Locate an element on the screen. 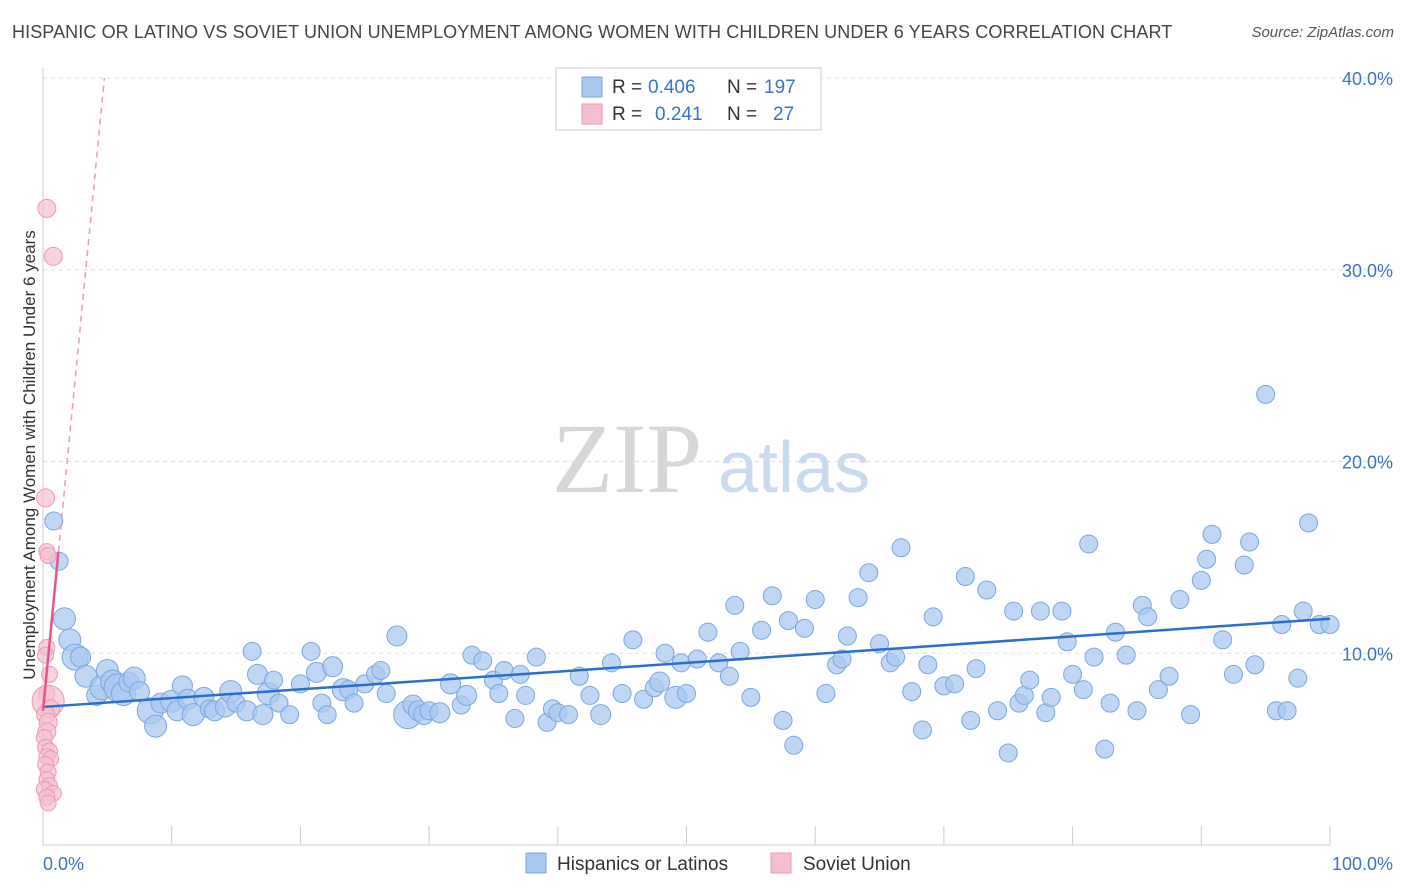 The height and width of the screenshot is (892, 1406). y-tick-label-10: 10.0% is located at coordinates (1367, 654).